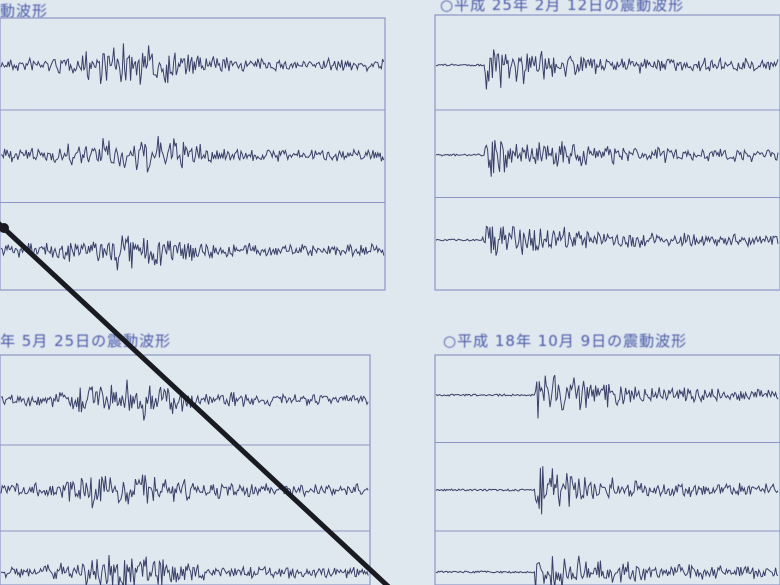  I want to click on pointer-tip, so click(4, 228).